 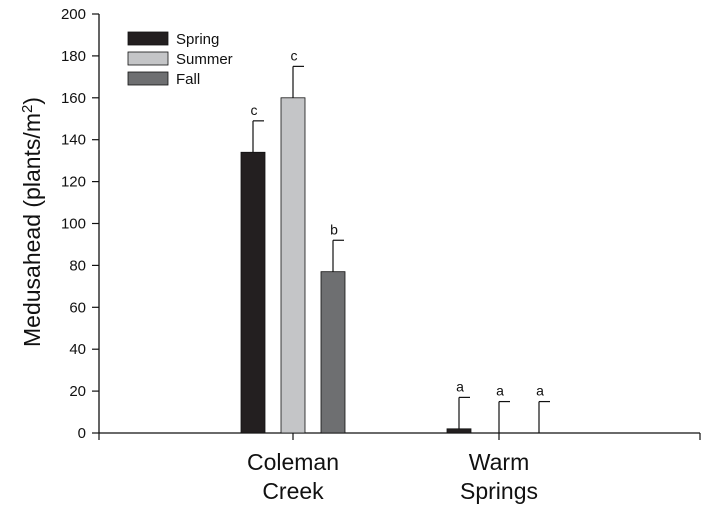 What do you see at coordinates (499, 462) in the screenshot?
I see `category-label: Warm` at bounding box center [499, 462].